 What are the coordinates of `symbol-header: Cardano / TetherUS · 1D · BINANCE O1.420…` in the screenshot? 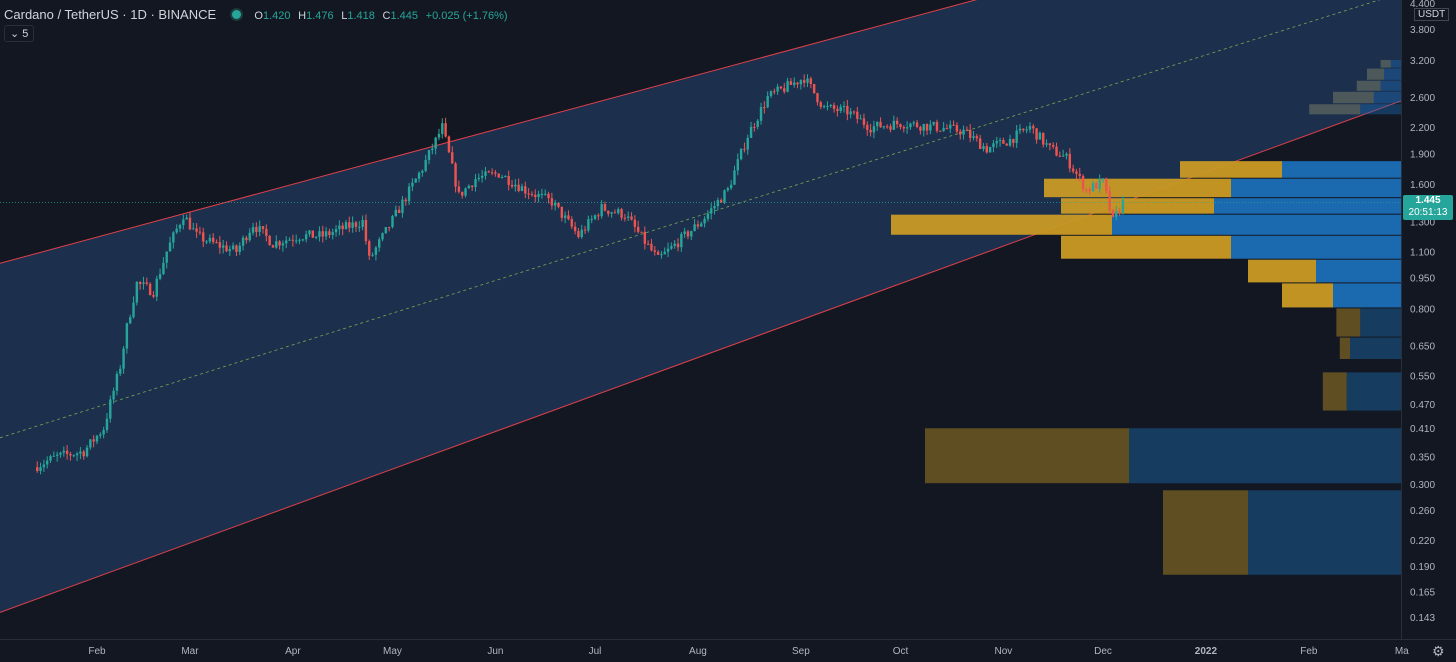 It's located at (256, 14).